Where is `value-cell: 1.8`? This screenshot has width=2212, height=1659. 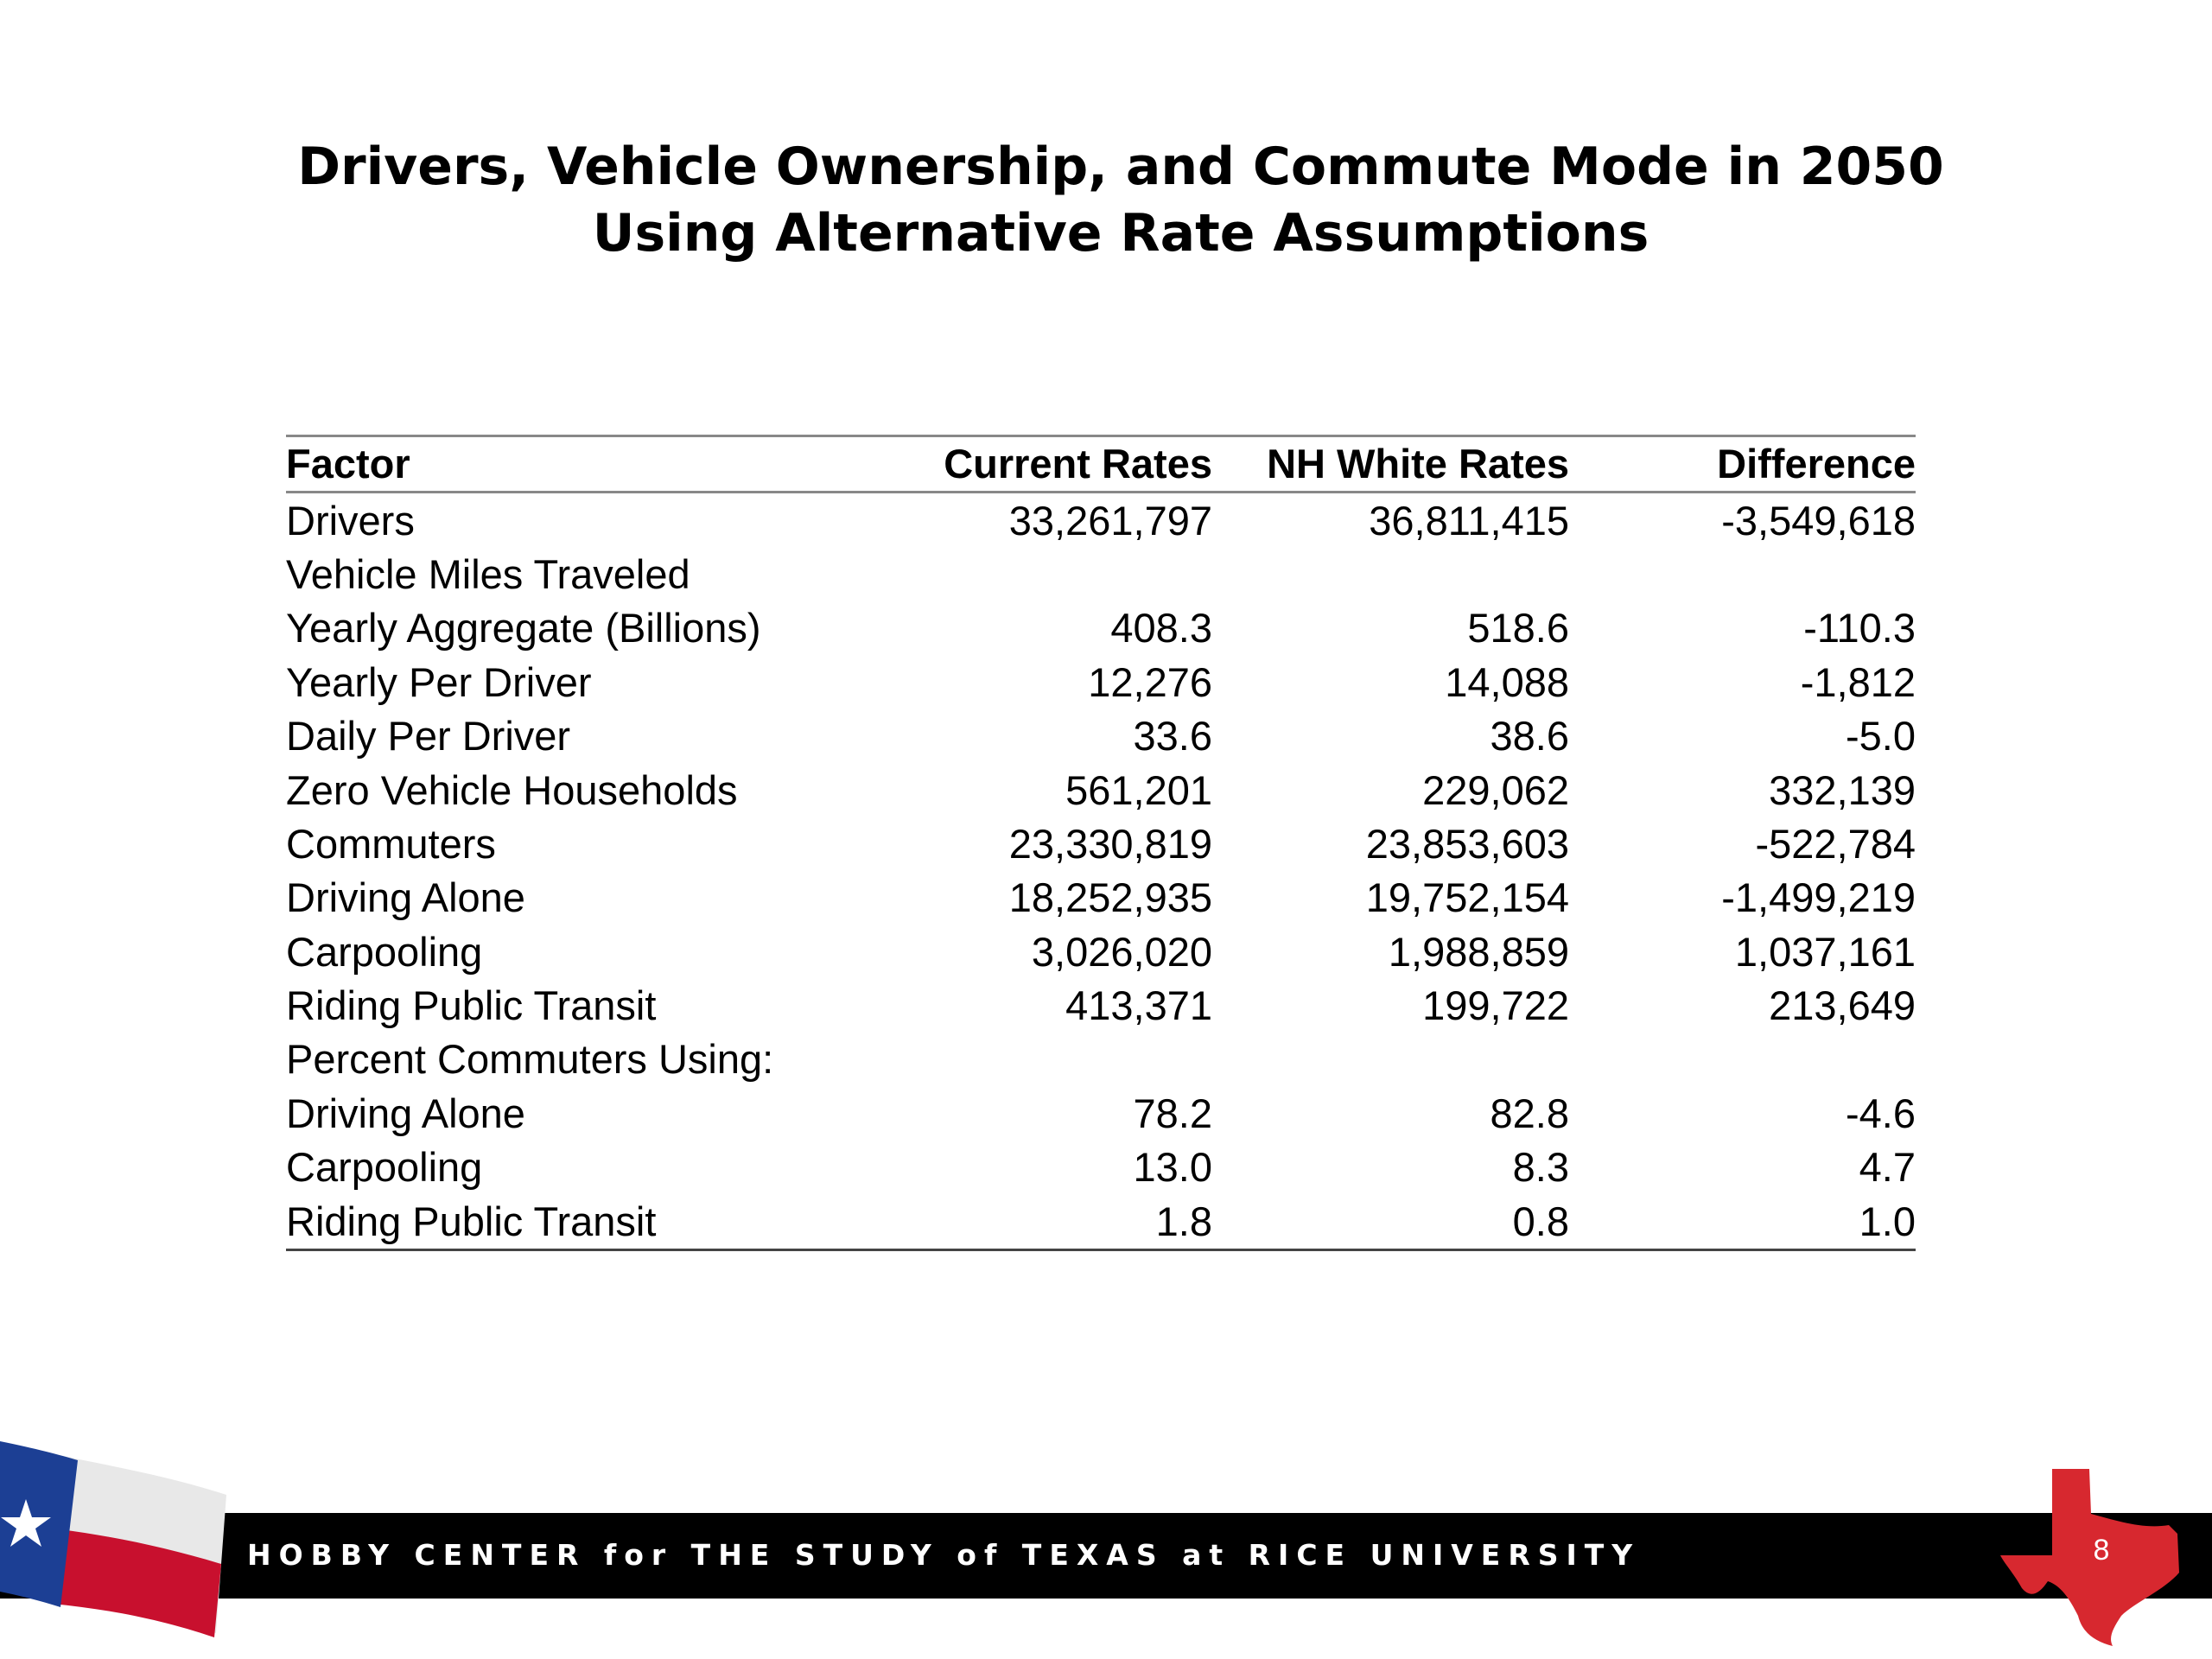 value-cell: 1.8 is located at coordinates (1183, 1221).